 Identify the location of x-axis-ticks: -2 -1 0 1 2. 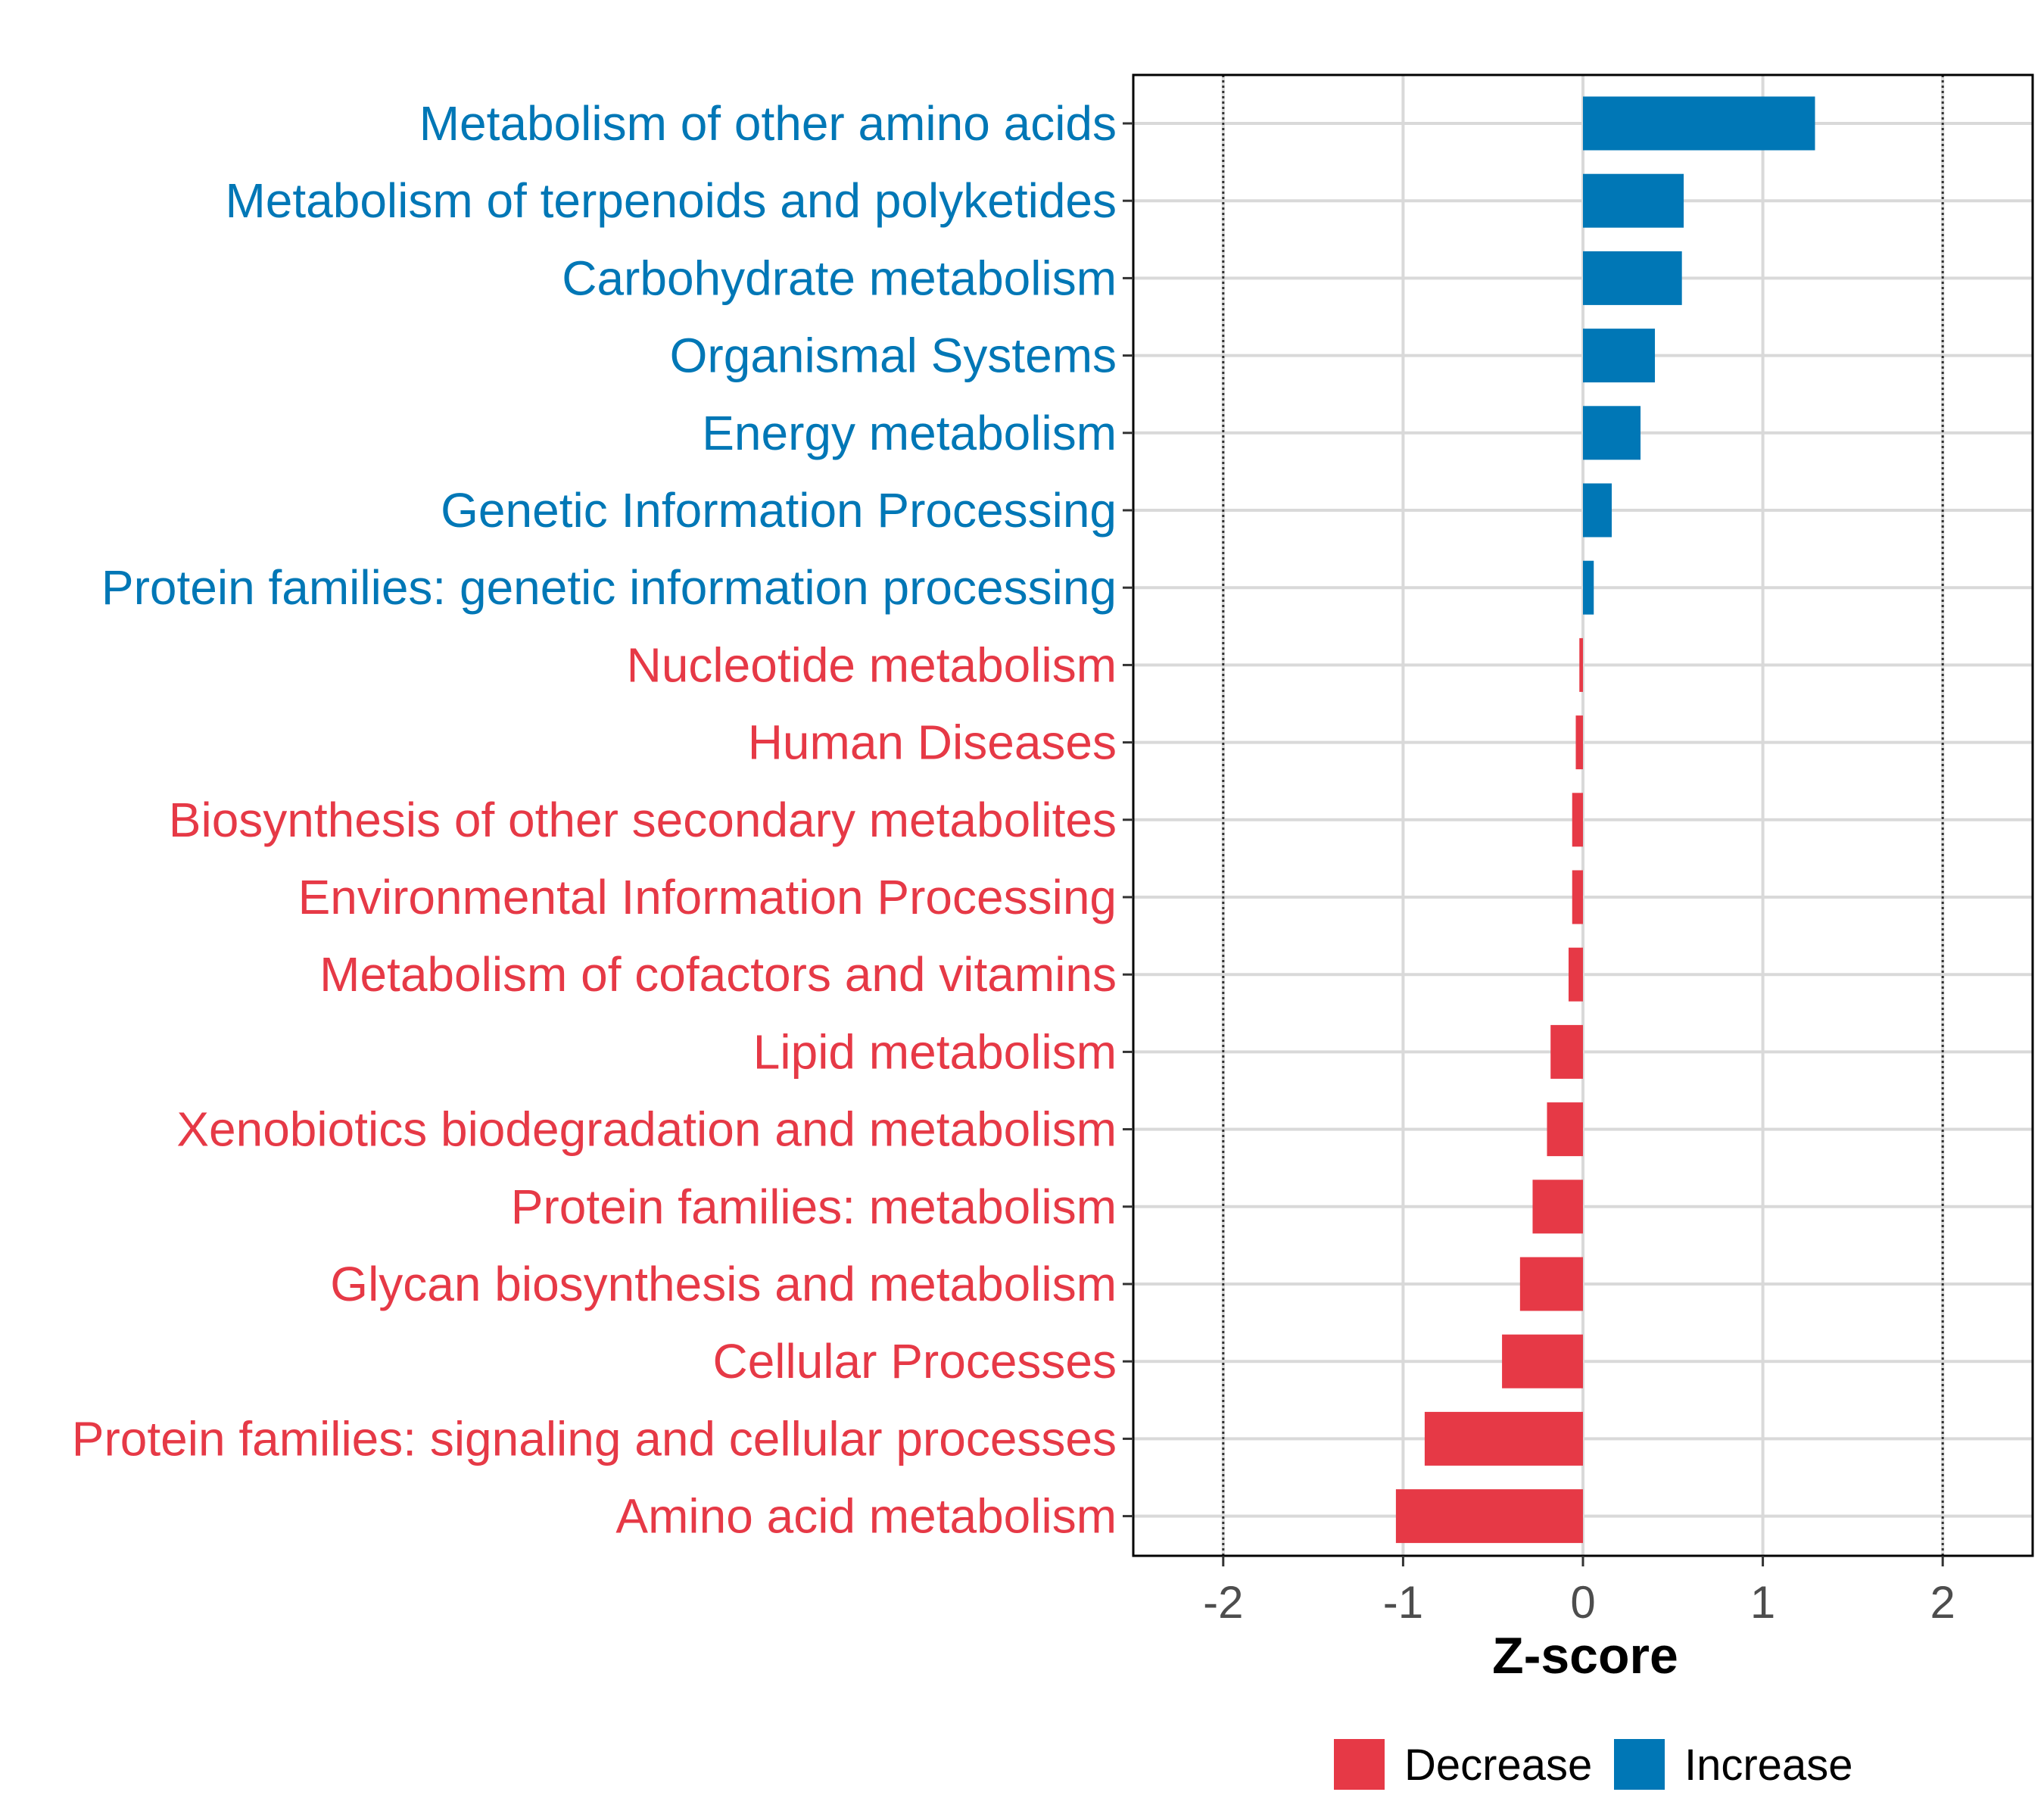
(1579, 1592).